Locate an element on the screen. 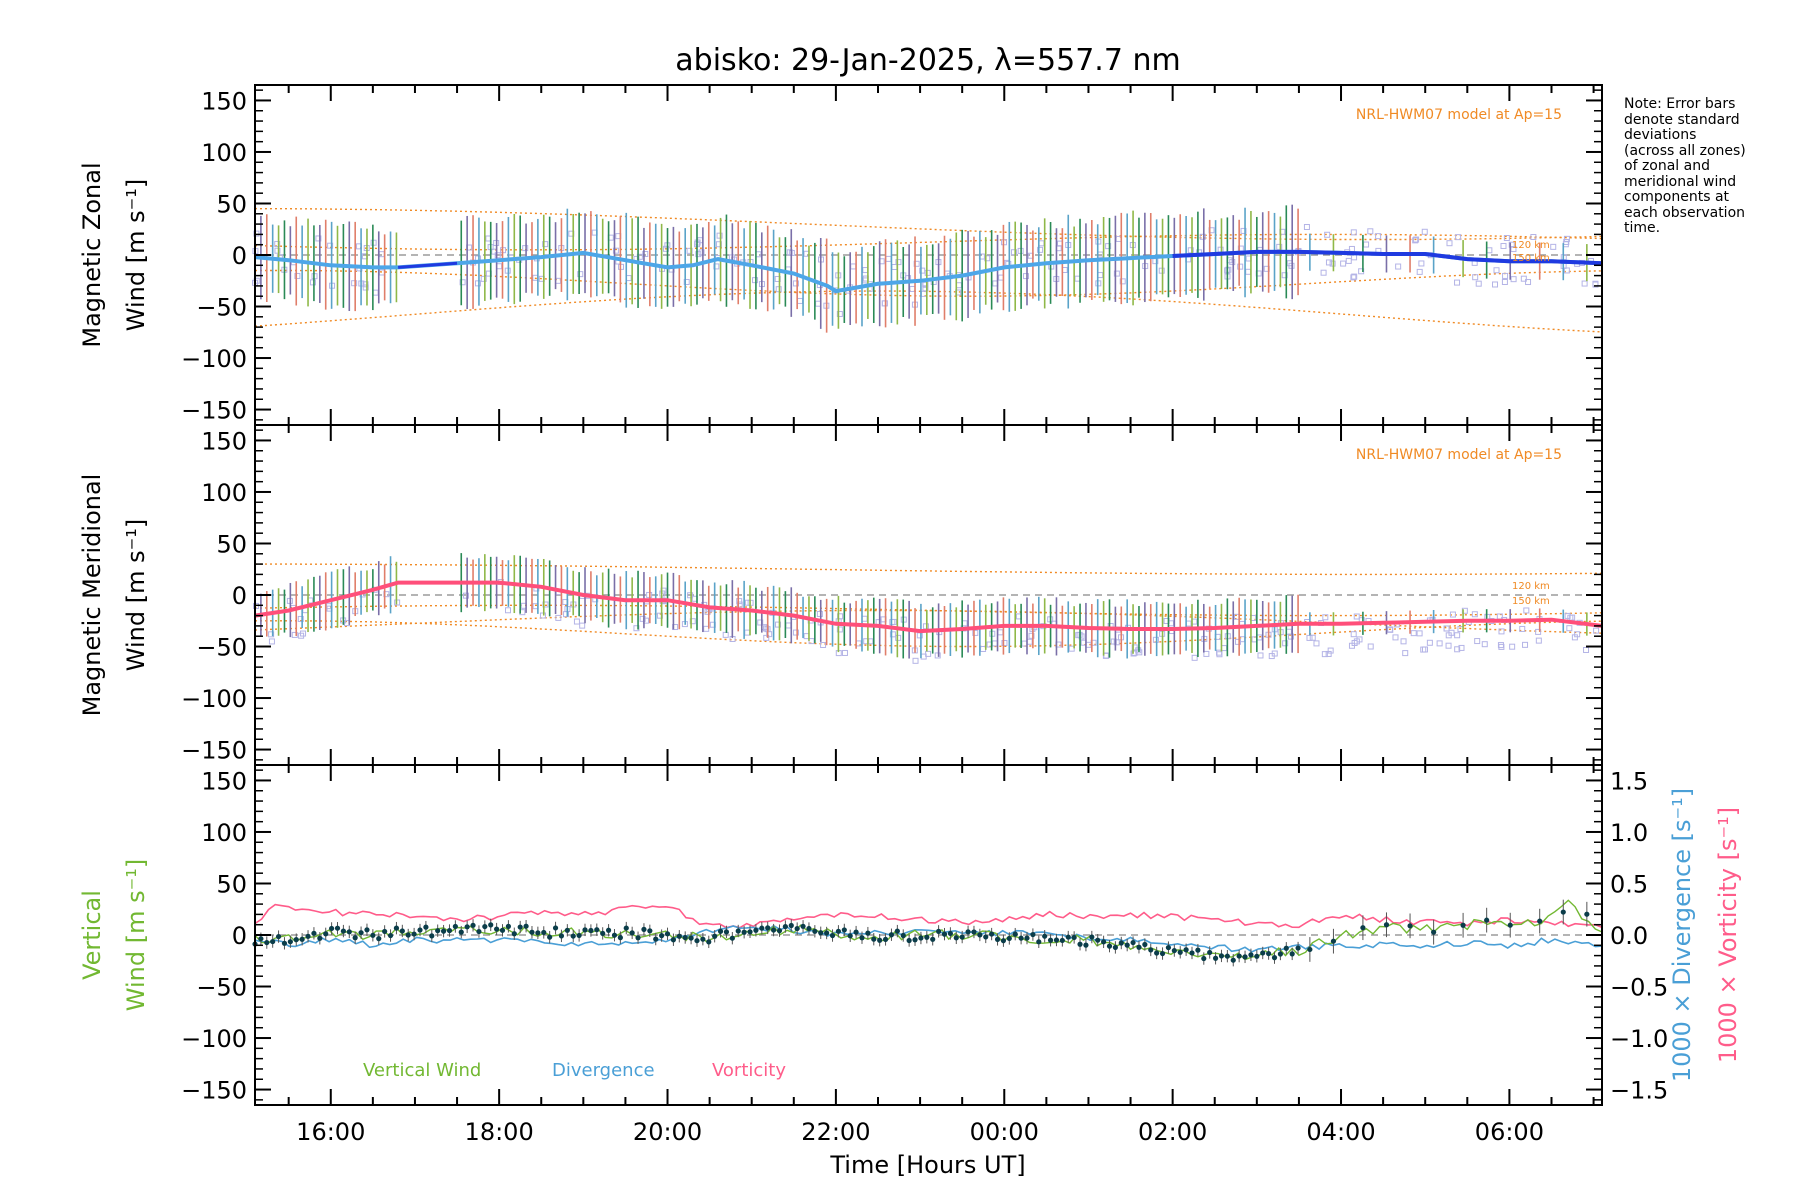 The height and width of the screenshot is (1200, 1800). left-tick-label: −50 is located at coordinates (221, 988).